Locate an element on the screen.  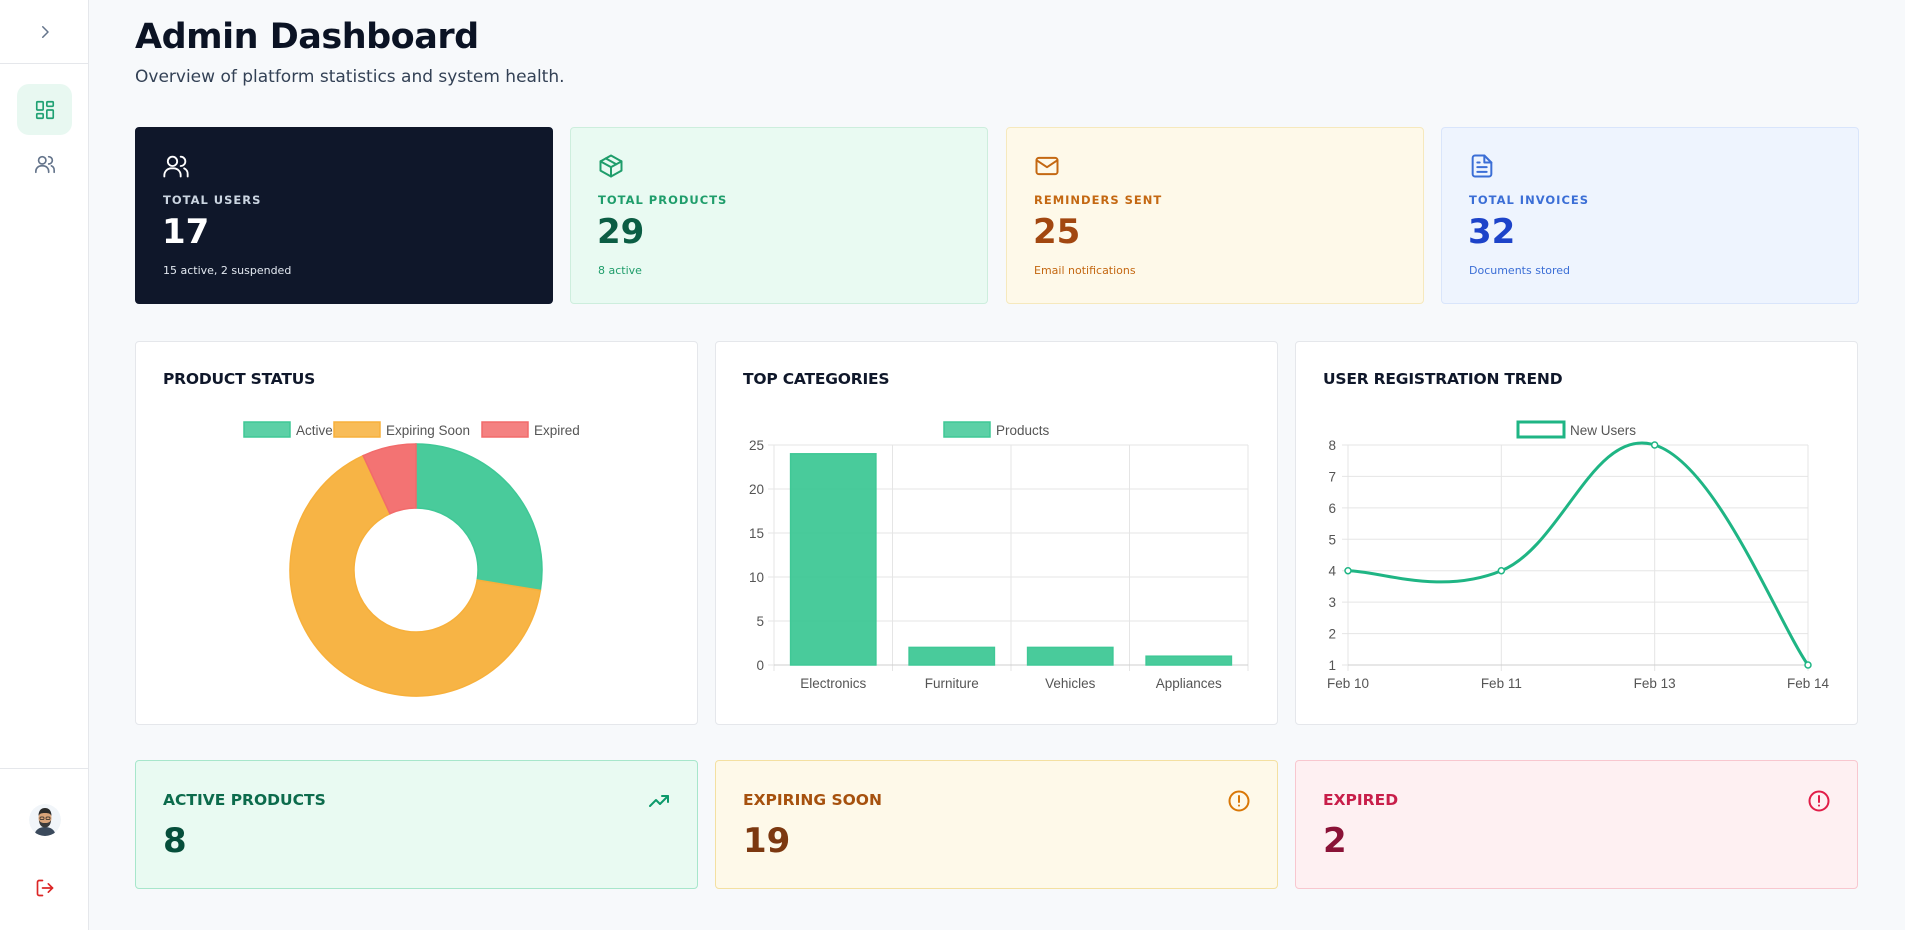
stat-subtext: 8 active is located at coordinates (620, 270).